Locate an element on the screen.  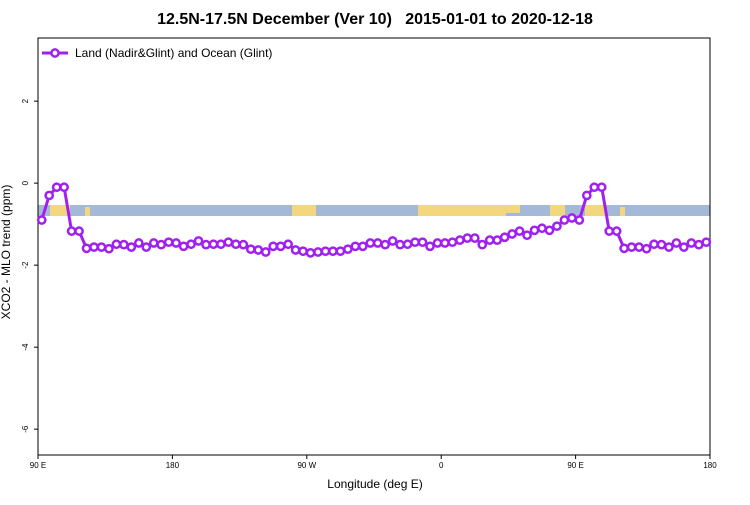
x-tick-label: 180 is located at coordinates (710, 465).